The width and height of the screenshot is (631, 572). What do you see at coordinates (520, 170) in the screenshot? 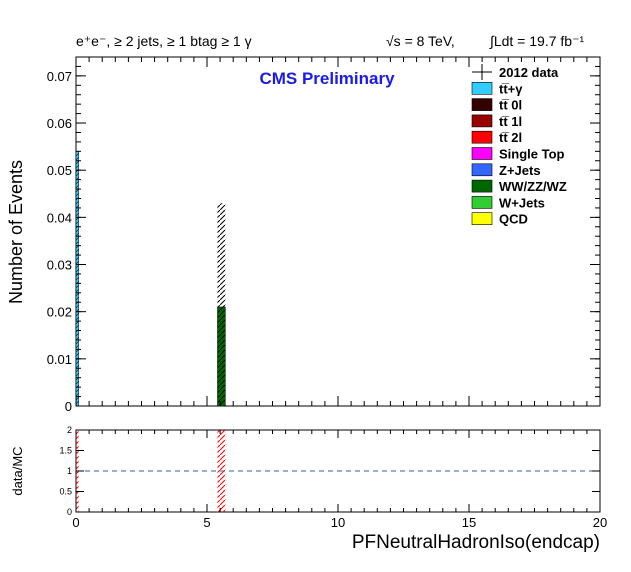
I see `legend-label: Z+Jets` at bounding box center [520, 170].